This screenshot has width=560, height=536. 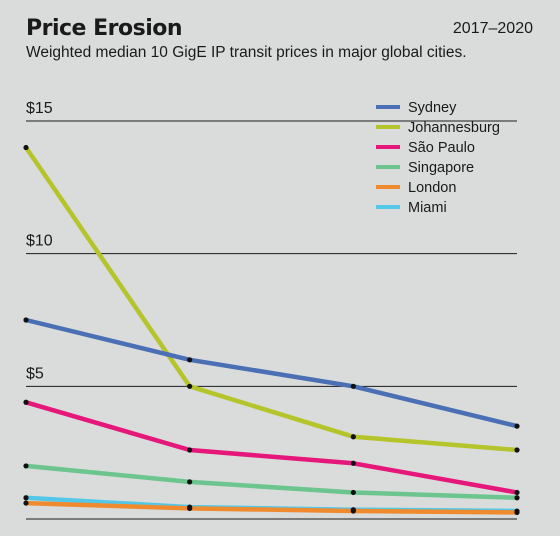 What do you see at coordinates (35, 373) in the screenshot?
I see `y-tick-label: $5` at bounding box center [35, 373].